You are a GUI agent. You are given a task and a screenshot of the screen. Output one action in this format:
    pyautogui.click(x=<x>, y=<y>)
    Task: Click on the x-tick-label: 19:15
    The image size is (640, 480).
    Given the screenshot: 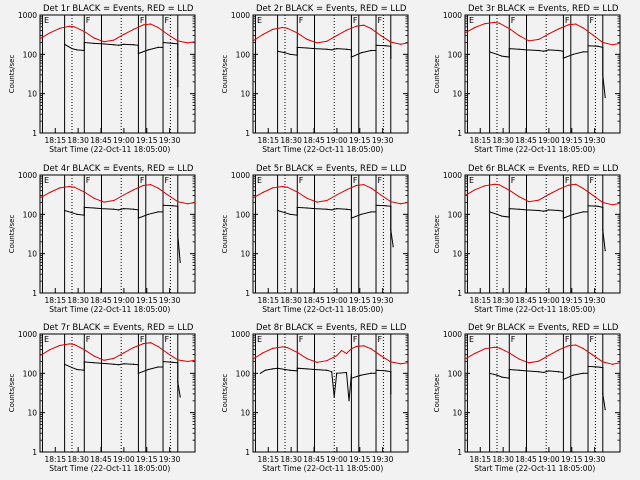 What is the action you would take?
    pyautogui.click(x=572, y=459)
    